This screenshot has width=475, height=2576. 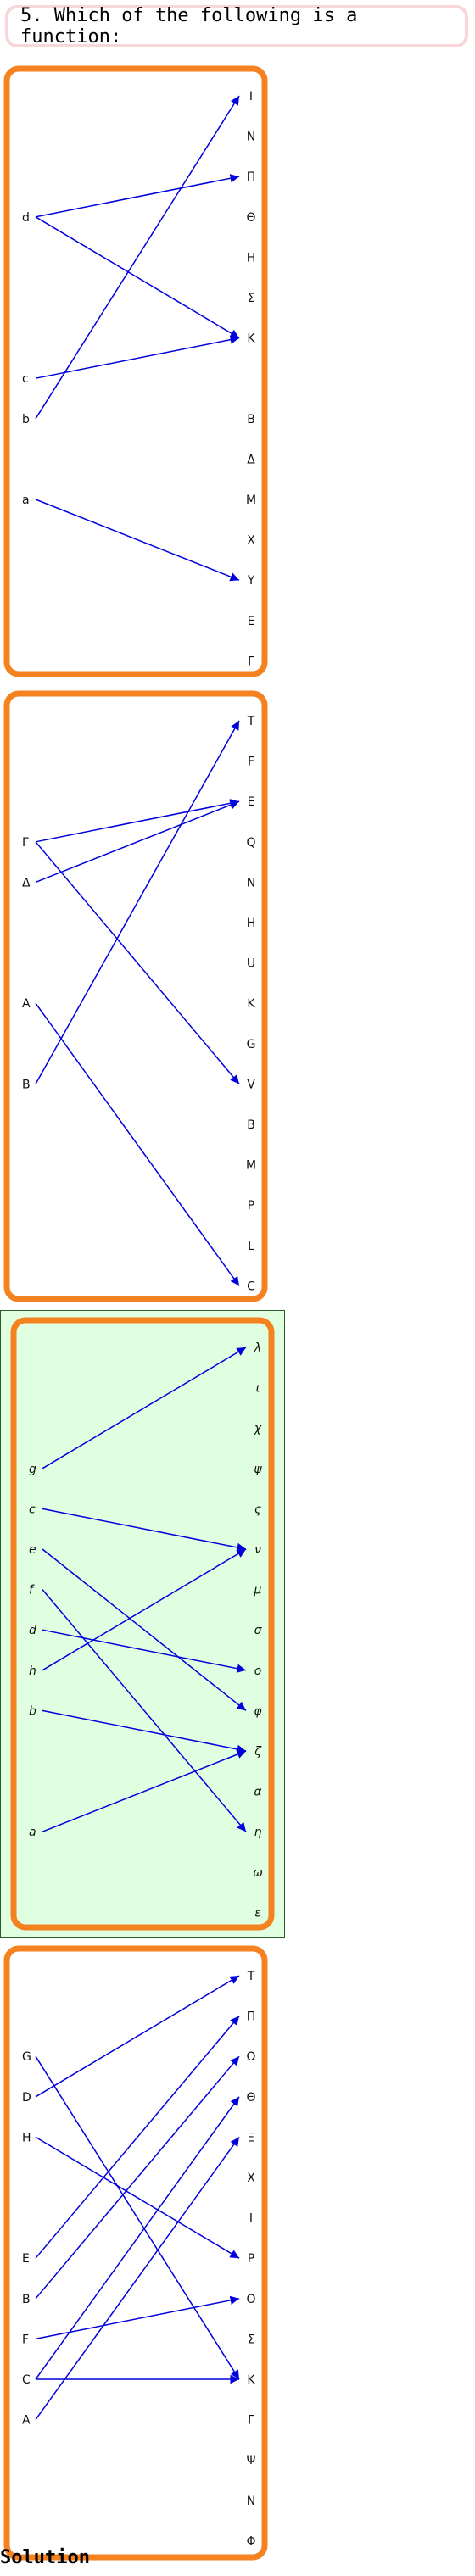 I want to click on codomain-label: ζ, so click(x=258, y=1752).